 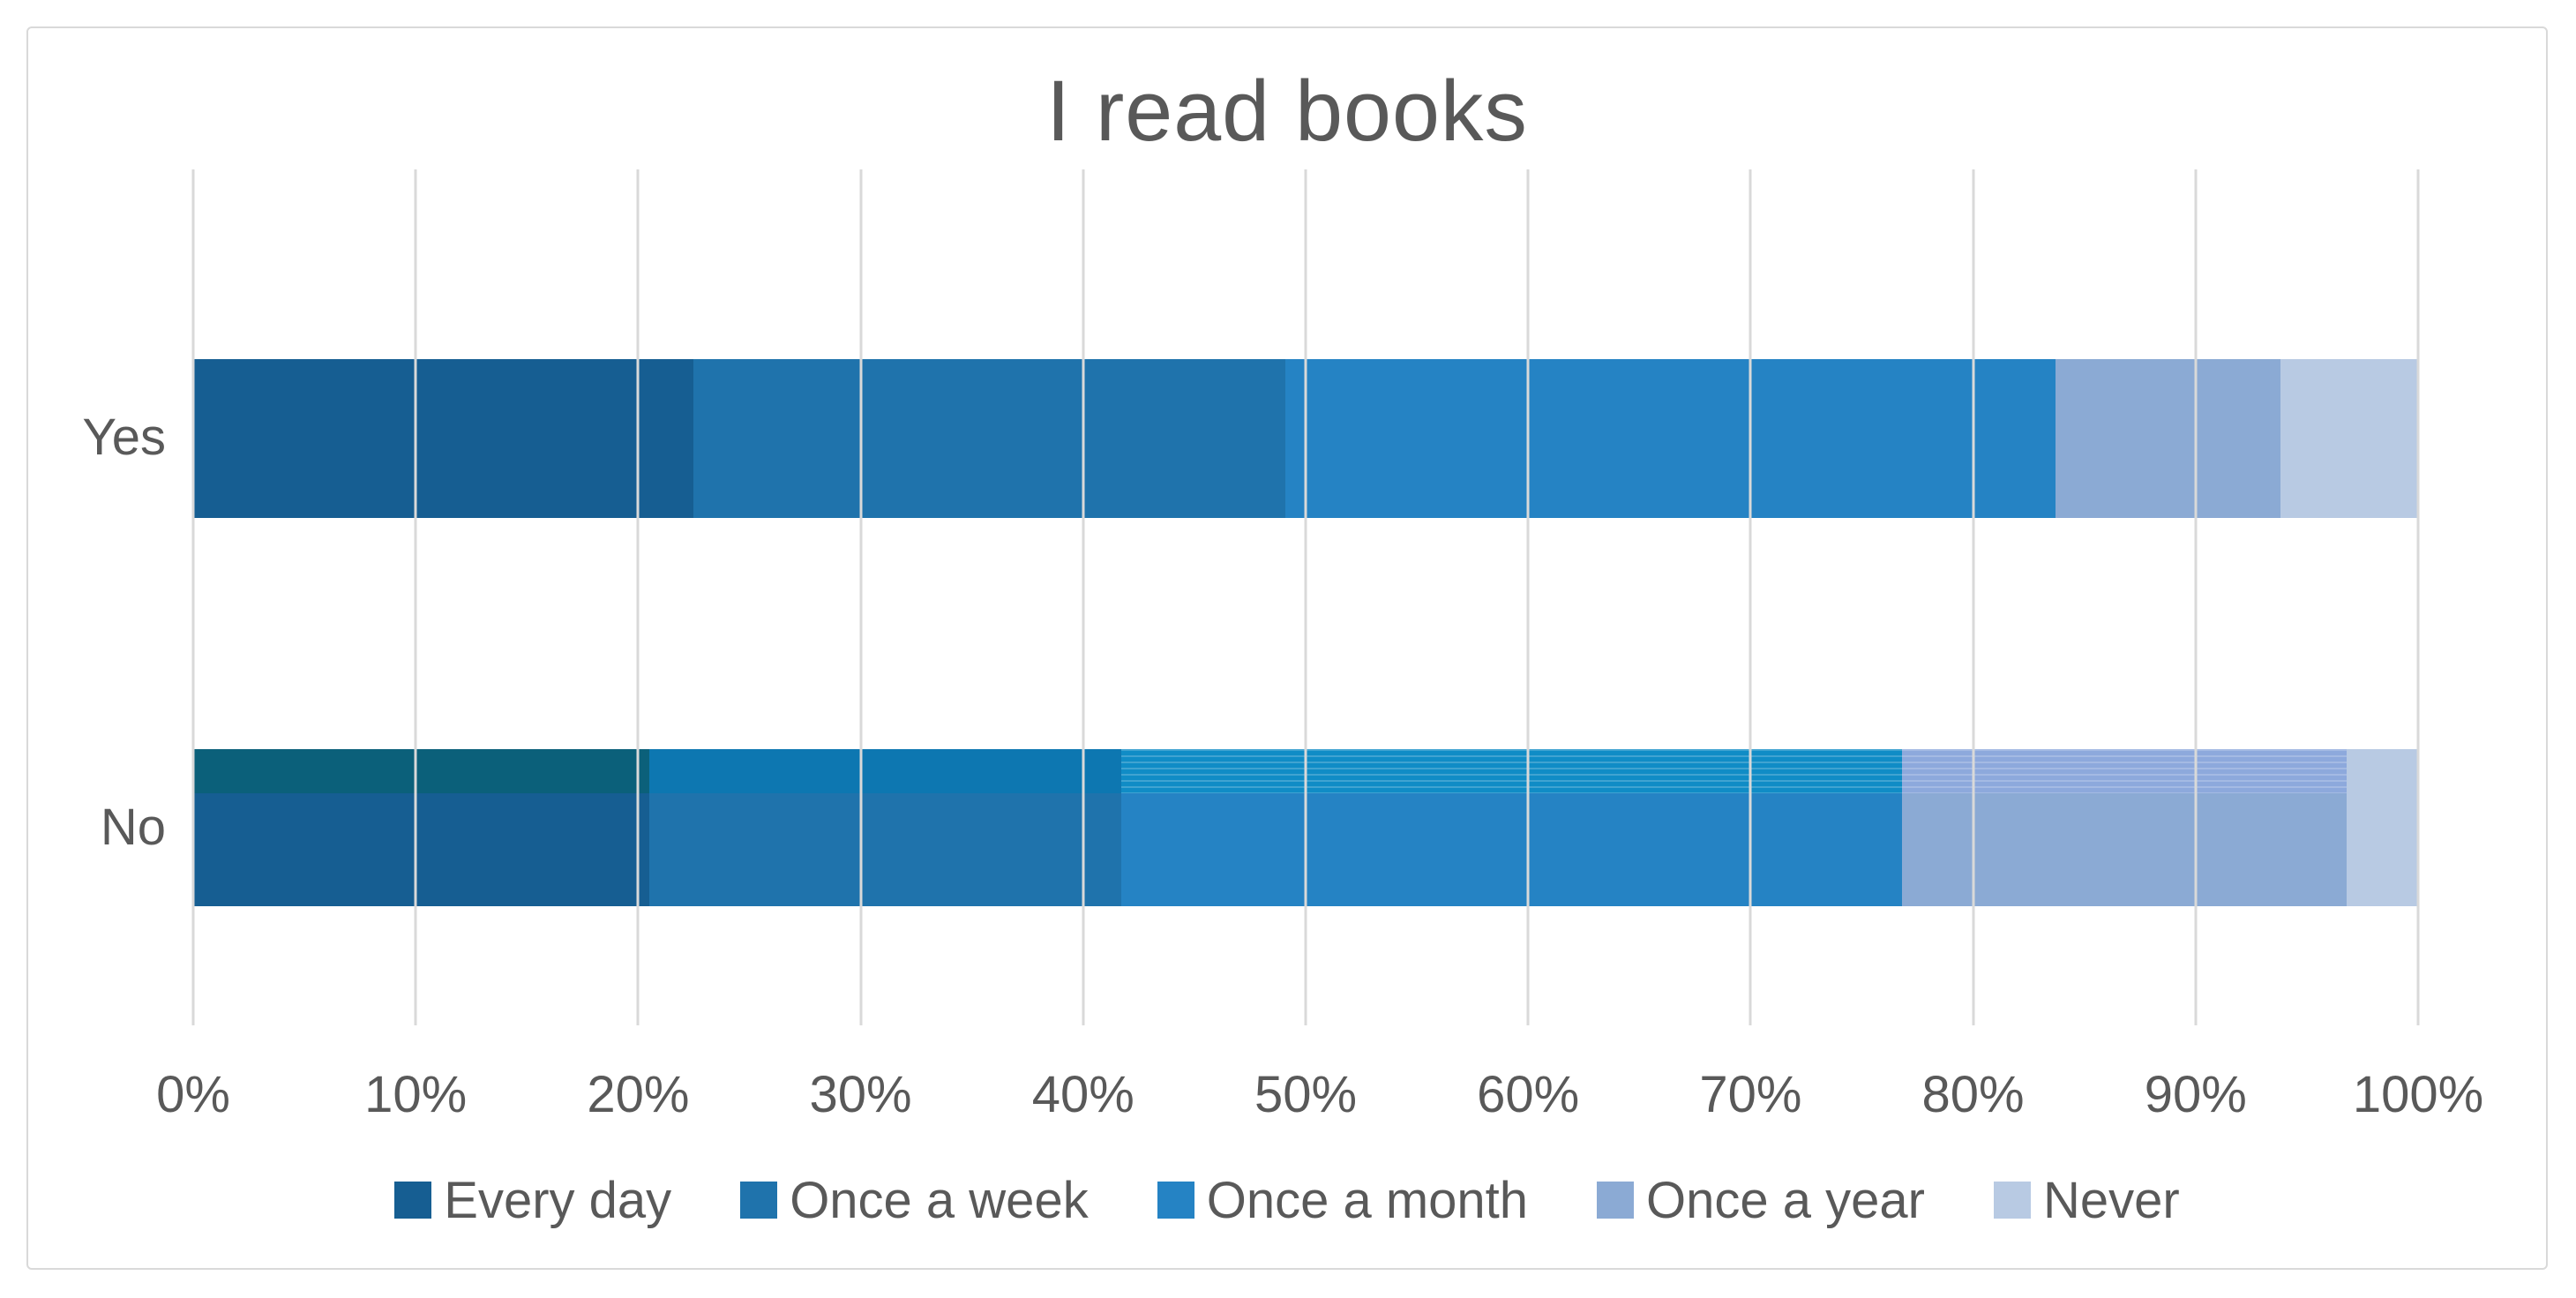 What do you see at coordinates (1083, 1094) in the screenshot?
I see `x-axis-label-40%: 40%` at bounding box center [1083, 1094].